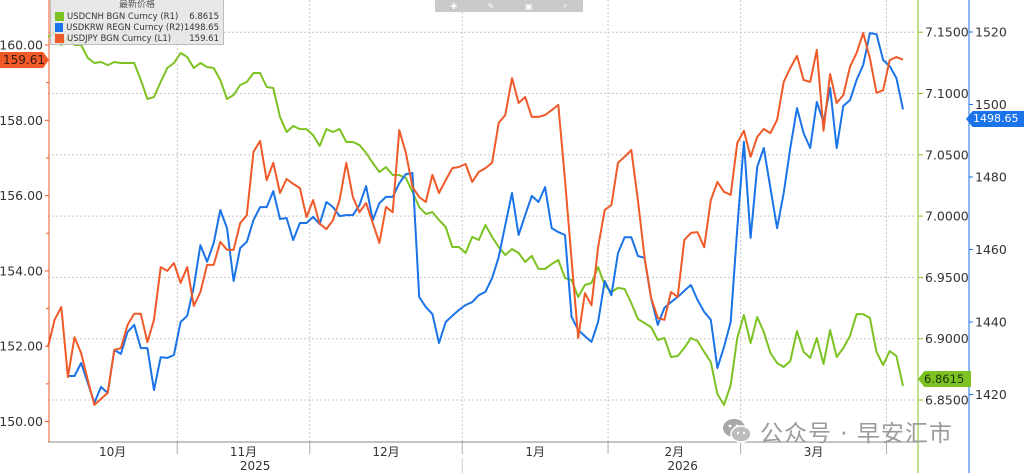 The height and width of the screenshot is (473, 1024). Describe the element at coordinates (528, 6) in the screenshot. I see `save-icon: ▣` at that location.